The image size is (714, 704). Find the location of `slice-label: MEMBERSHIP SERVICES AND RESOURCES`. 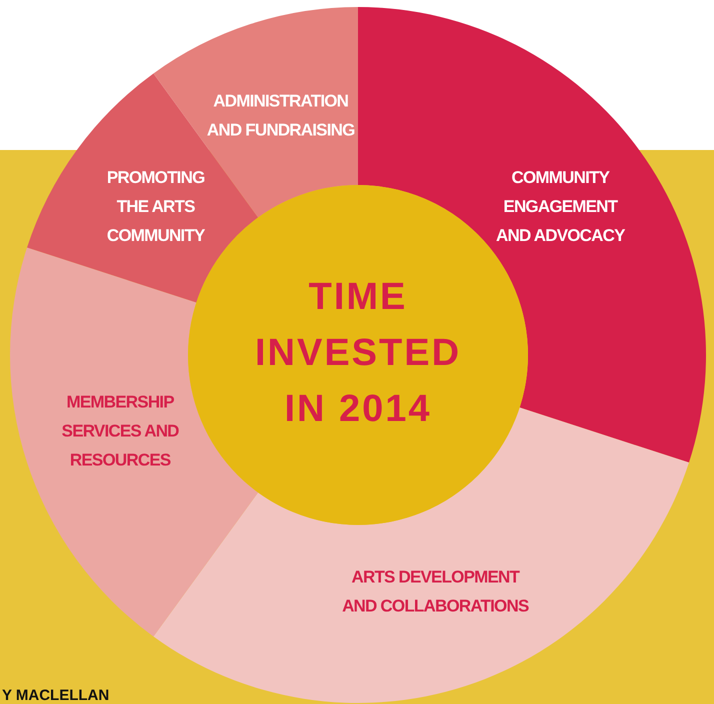

slice-label: MEMBERSHIP SERVICES AND RESOURCES is located at coordinates (121, 431).